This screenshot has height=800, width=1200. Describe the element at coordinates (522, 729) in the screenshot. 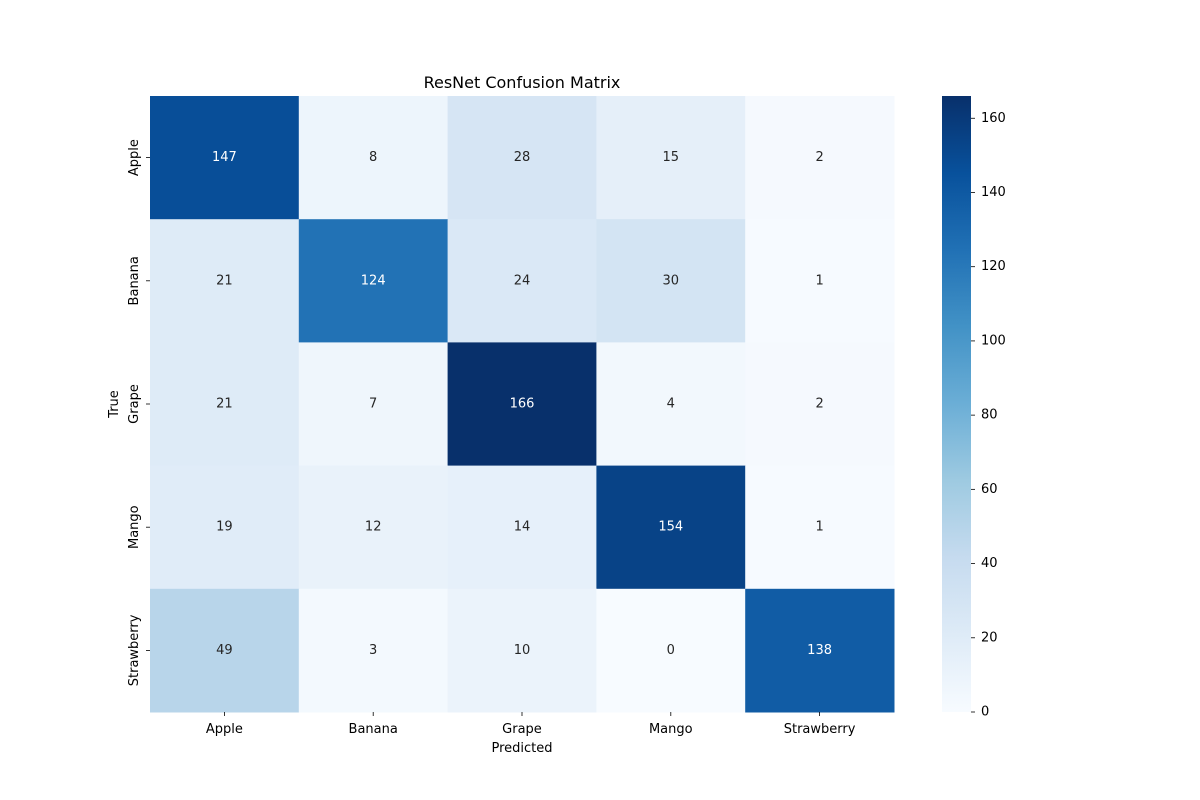

I see `x-tick-label: Grape` at that location.